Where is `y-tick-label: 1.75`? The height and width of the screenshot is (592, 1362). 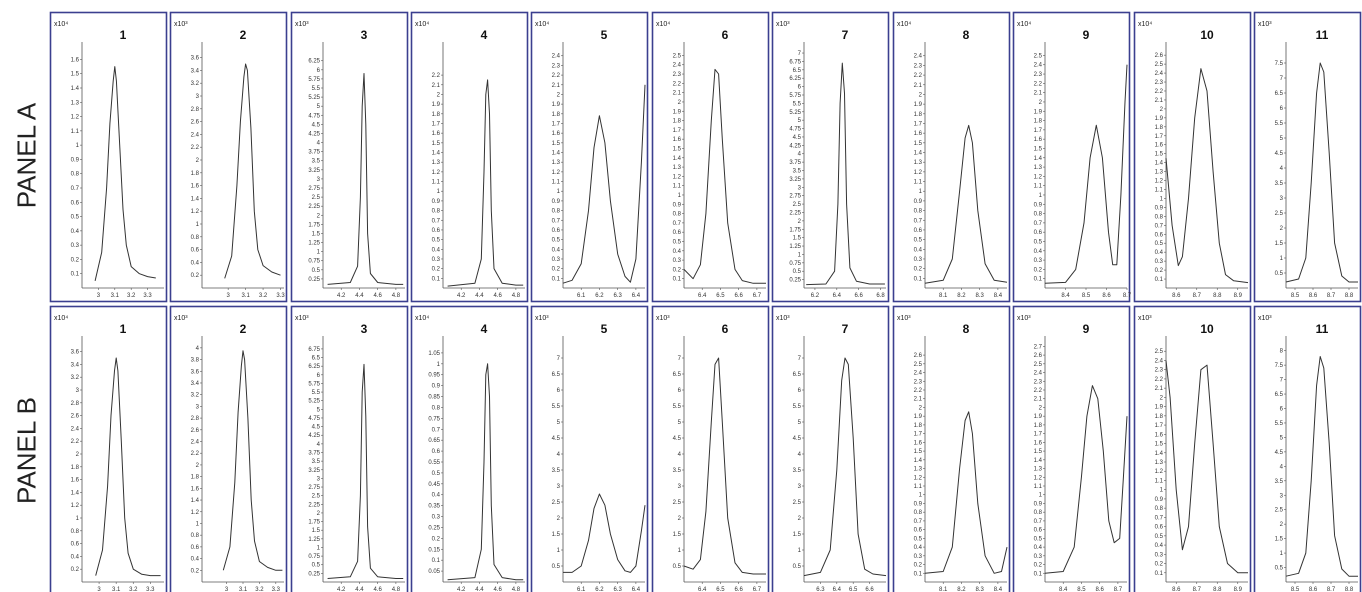 y-tick-label: 1.75 is located at coordinates (795, 230).